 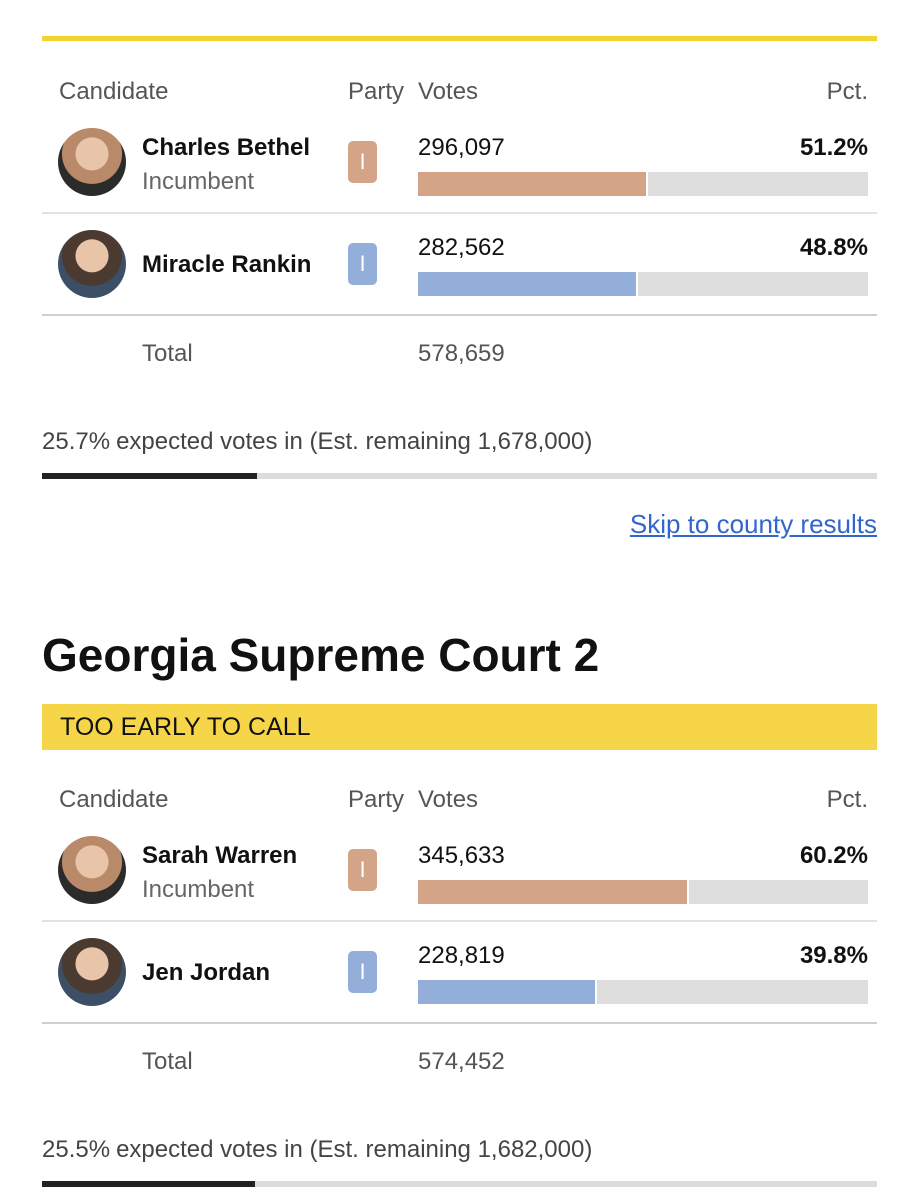 I want to click on vote-pct: 60.2%, so click(x=833, y=855).